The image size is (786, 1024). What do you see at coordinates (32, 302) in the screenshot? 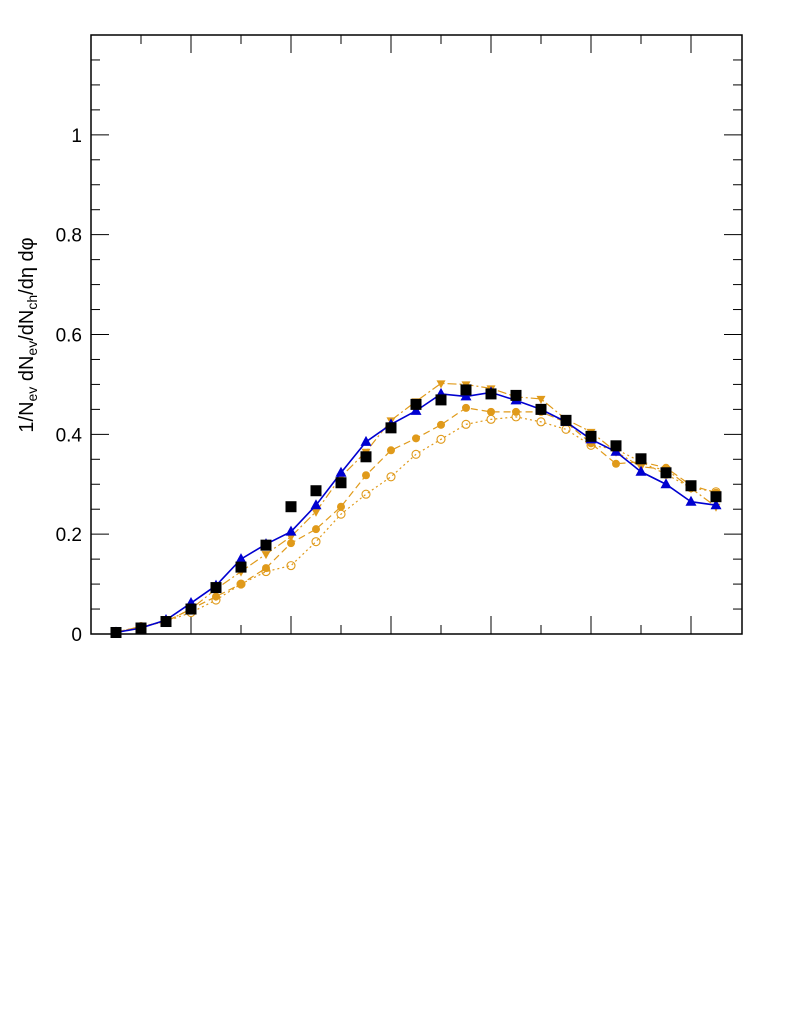
I see `y-axis-title-sub3: ch` at bounding box center [32, 302].